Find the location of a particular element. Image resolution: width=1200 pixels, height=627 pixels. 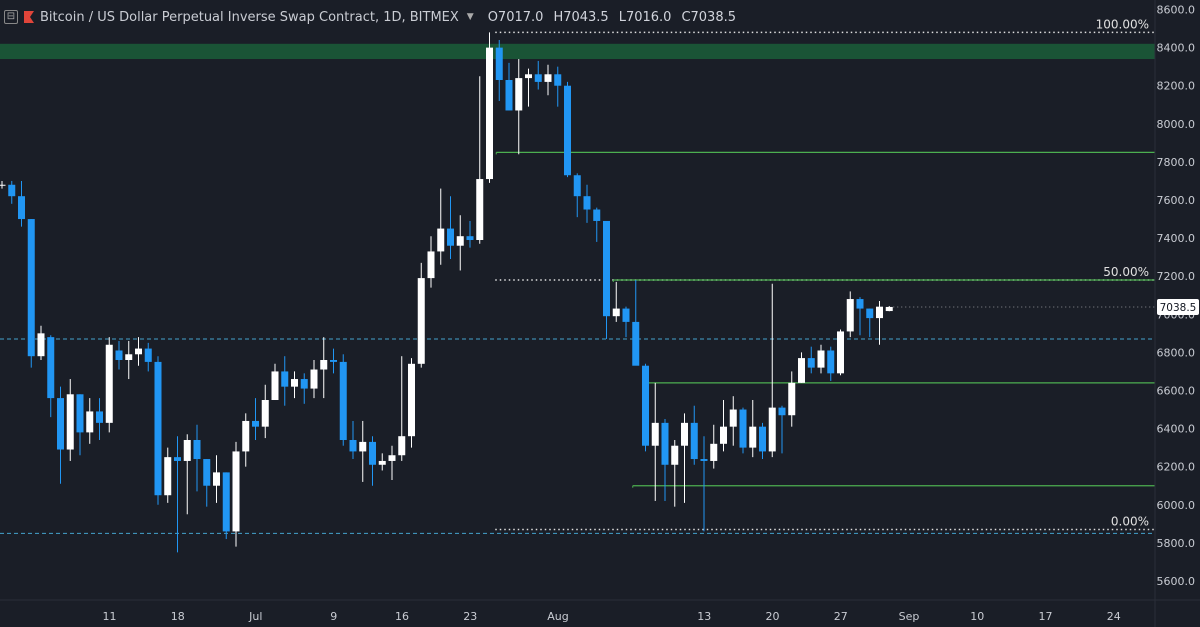

collapse-icon: ⊟ is located at coordinates (11, 17).